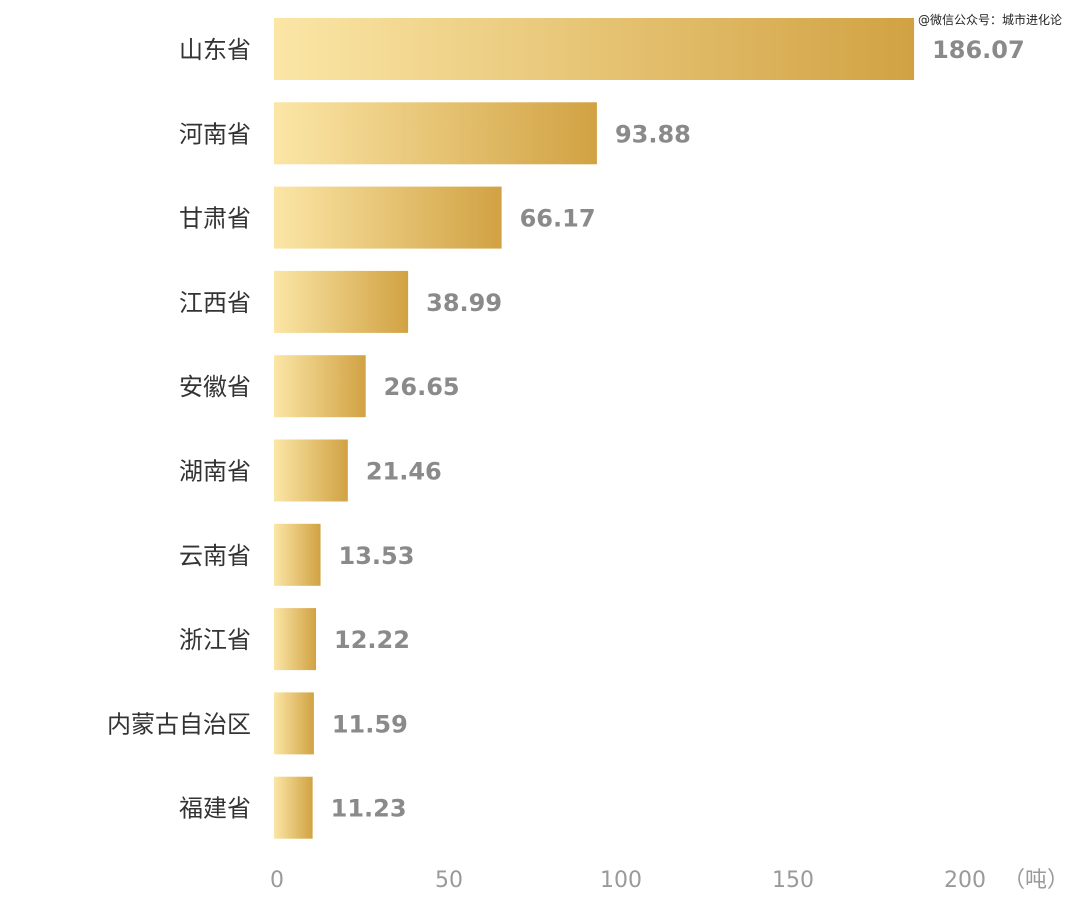 The height and width of the screenshot is (901, 1080). What do you see at coordinates (621, 880) in the screenshot?
I see `x-tick-label: 100` at bounding box center [621, 880].